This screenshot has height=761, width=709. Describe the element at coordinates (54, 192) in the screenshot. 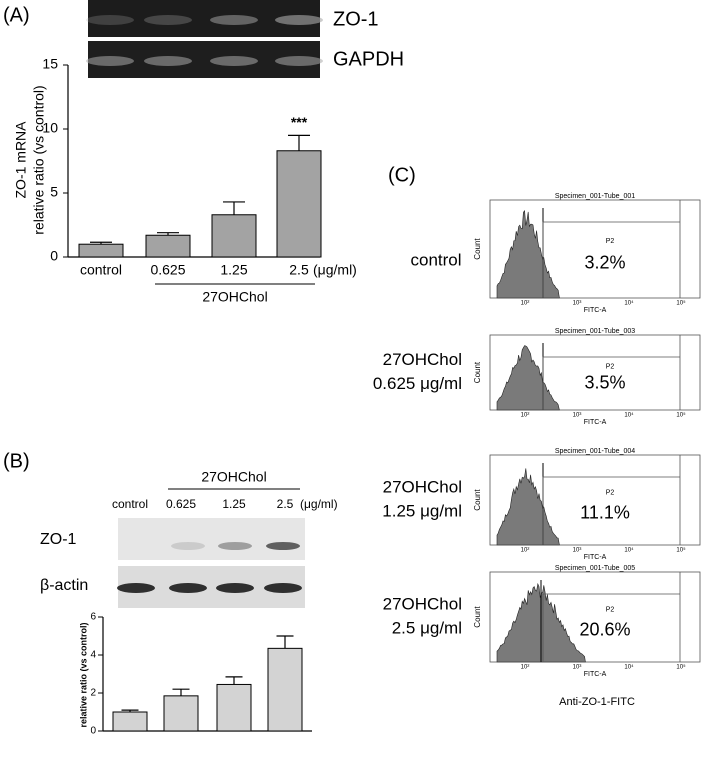

I see `y-tick-label: 5` at that location.